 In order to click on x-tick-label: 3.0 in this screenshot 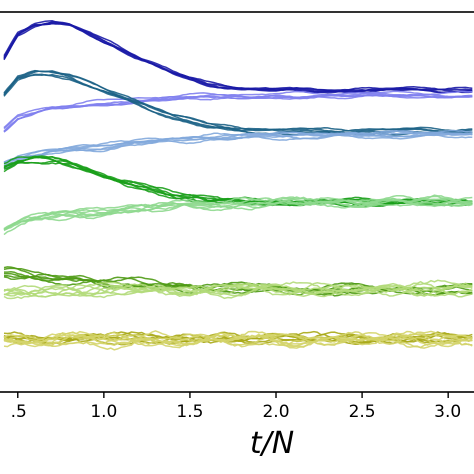, I will do `click(447, 412)`.